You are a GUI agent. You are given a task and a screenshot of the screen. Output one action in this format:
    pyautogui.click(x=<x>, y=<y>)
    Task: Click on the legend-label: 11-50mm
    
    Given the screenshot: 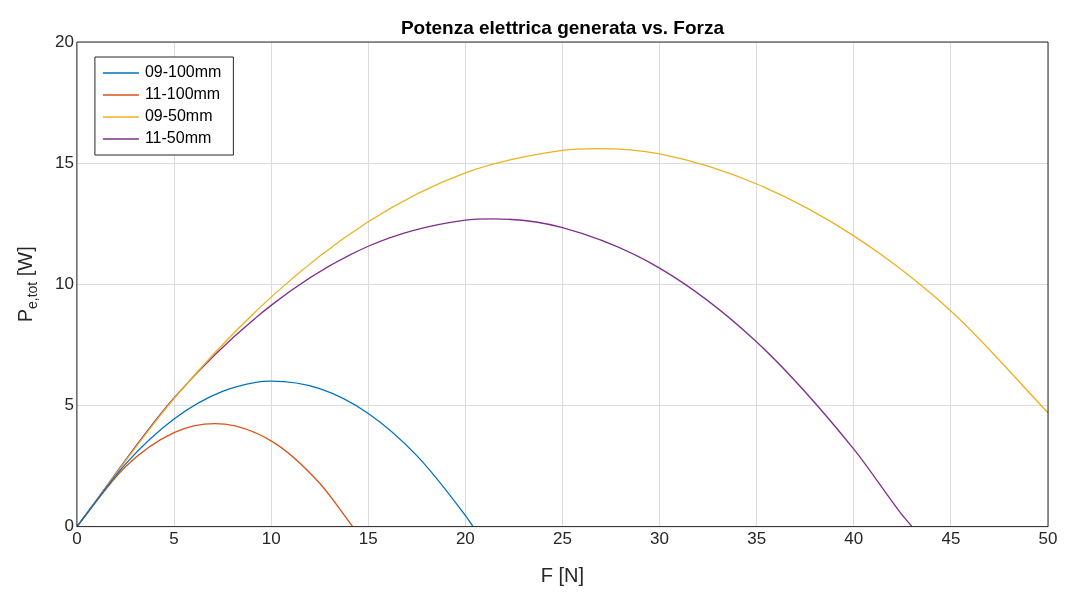 What is the action you would take?
    pyautogui.click(x=178, y=138)
    